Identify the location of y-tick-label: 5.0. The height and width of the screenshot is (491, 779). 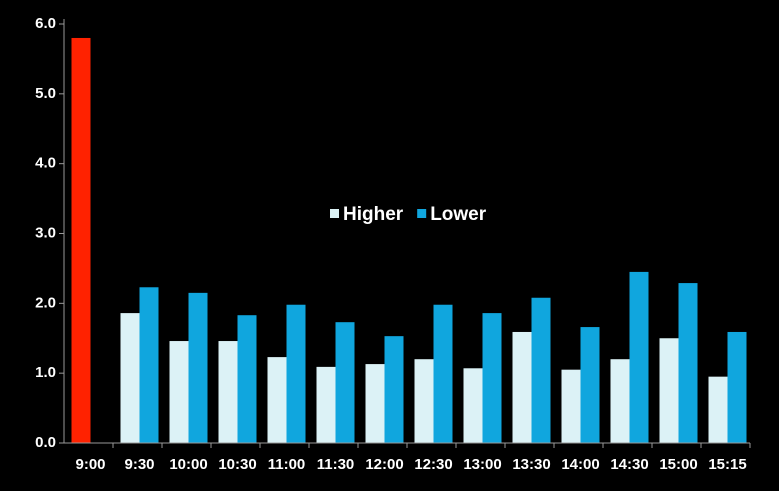
(45, 93).